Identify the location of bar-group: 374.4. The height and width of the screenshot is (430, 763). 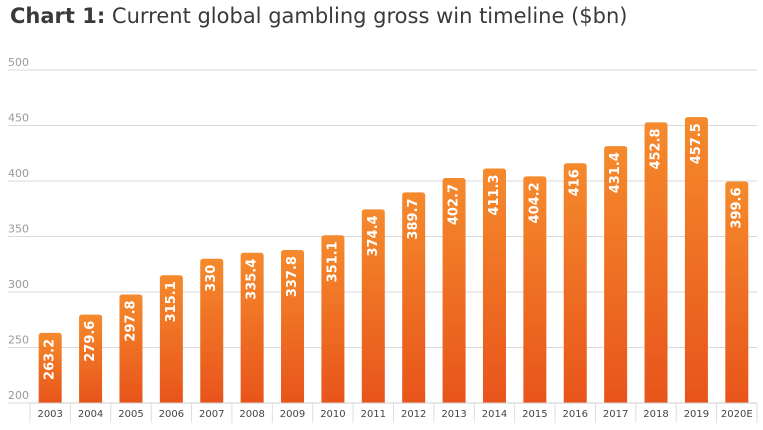
(373, 306).